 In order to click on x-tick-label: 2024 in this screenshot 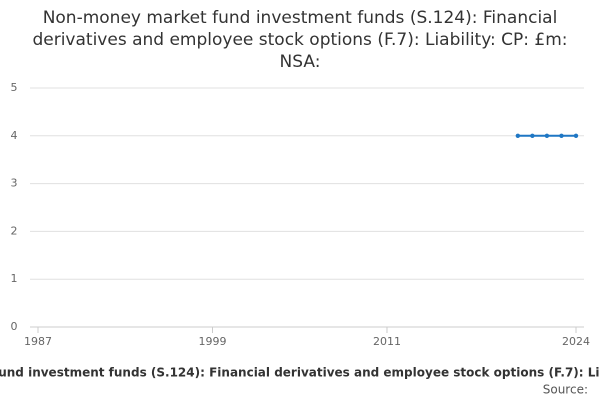, I will do `click(576, 341)`.